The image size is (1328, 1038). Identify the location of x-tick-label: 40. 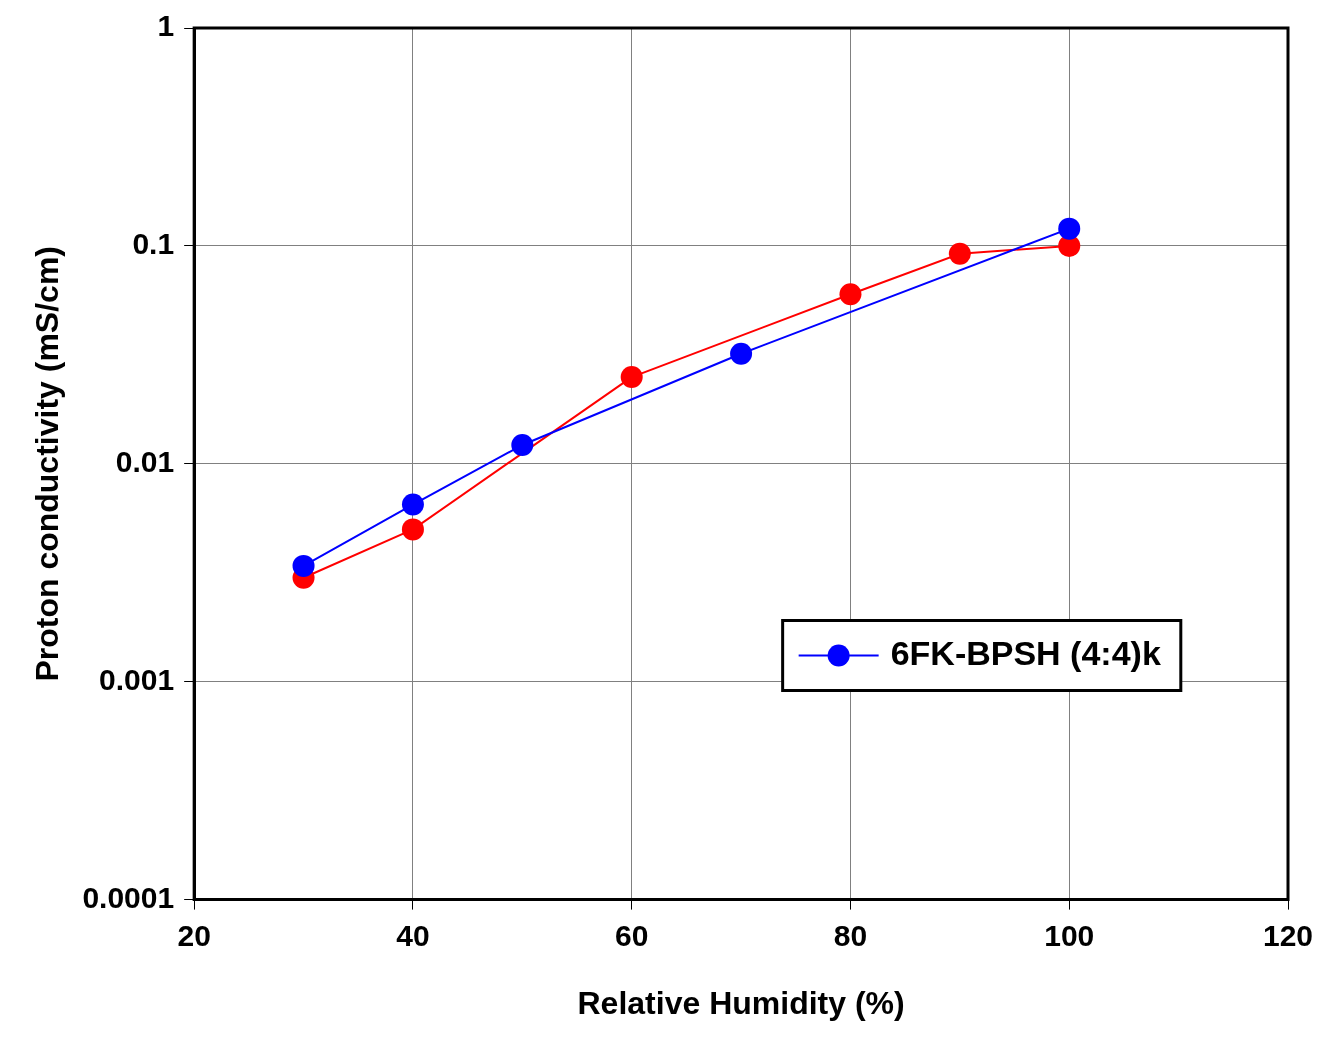
(413, 935).